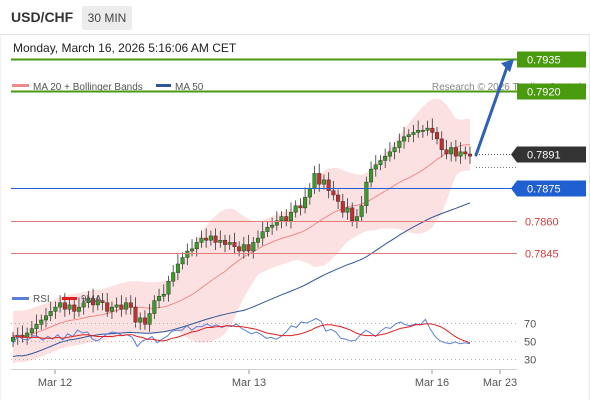 This screenshot has height=400, width=590. Describe the element at coordinates (491, 111) in the screenshot. I see `forecast-arrow-shaft` at that location.